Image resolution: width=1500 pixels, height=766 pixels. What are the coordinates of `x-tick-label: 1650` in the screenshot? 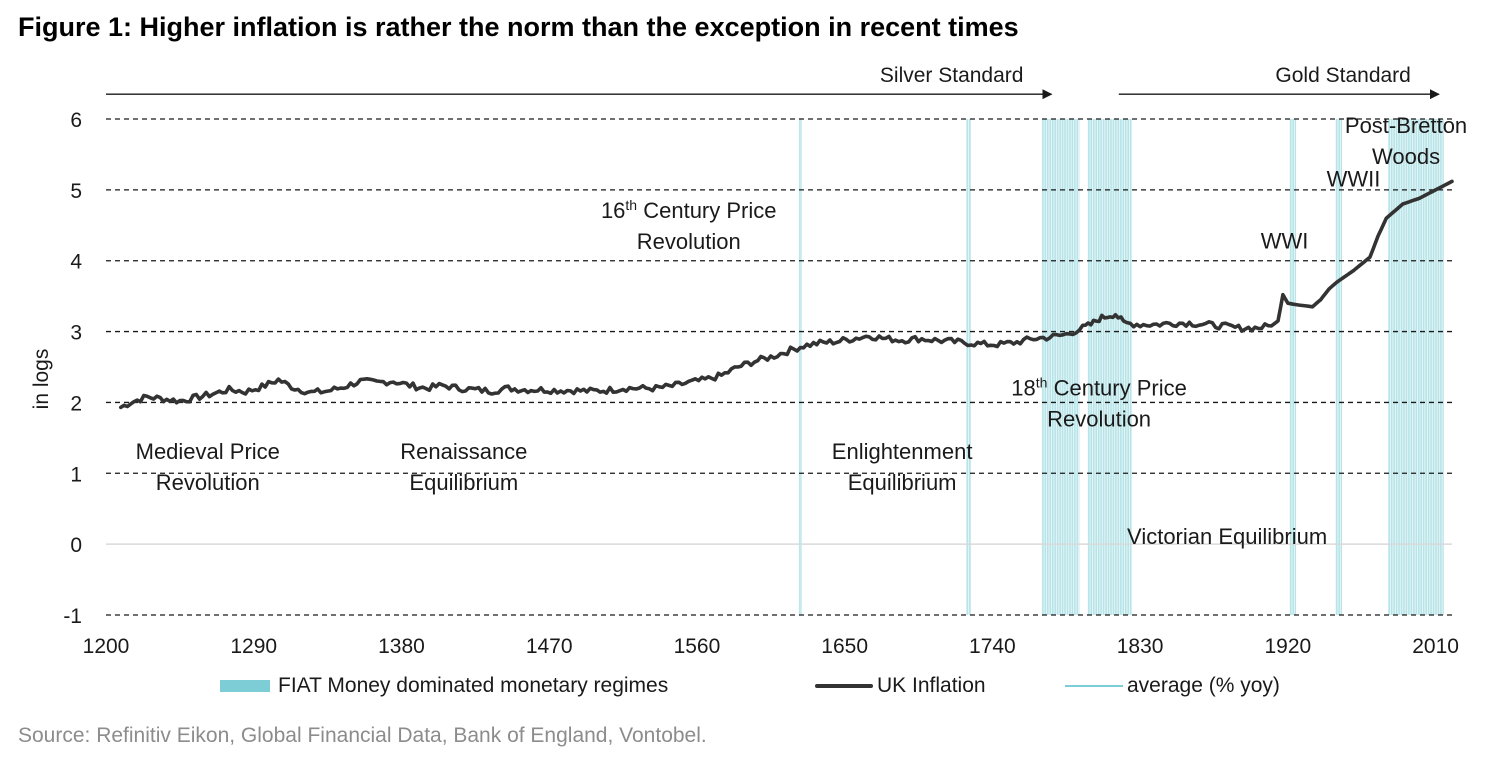 It's located at (844, 646).